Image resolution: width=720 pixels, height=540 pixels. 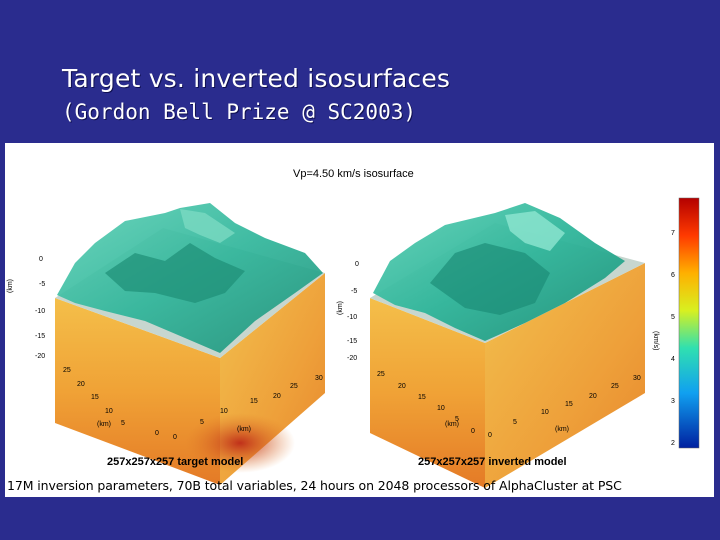 I want to click on inverted-z-tick-3: -15, so click(x=352, y=341).